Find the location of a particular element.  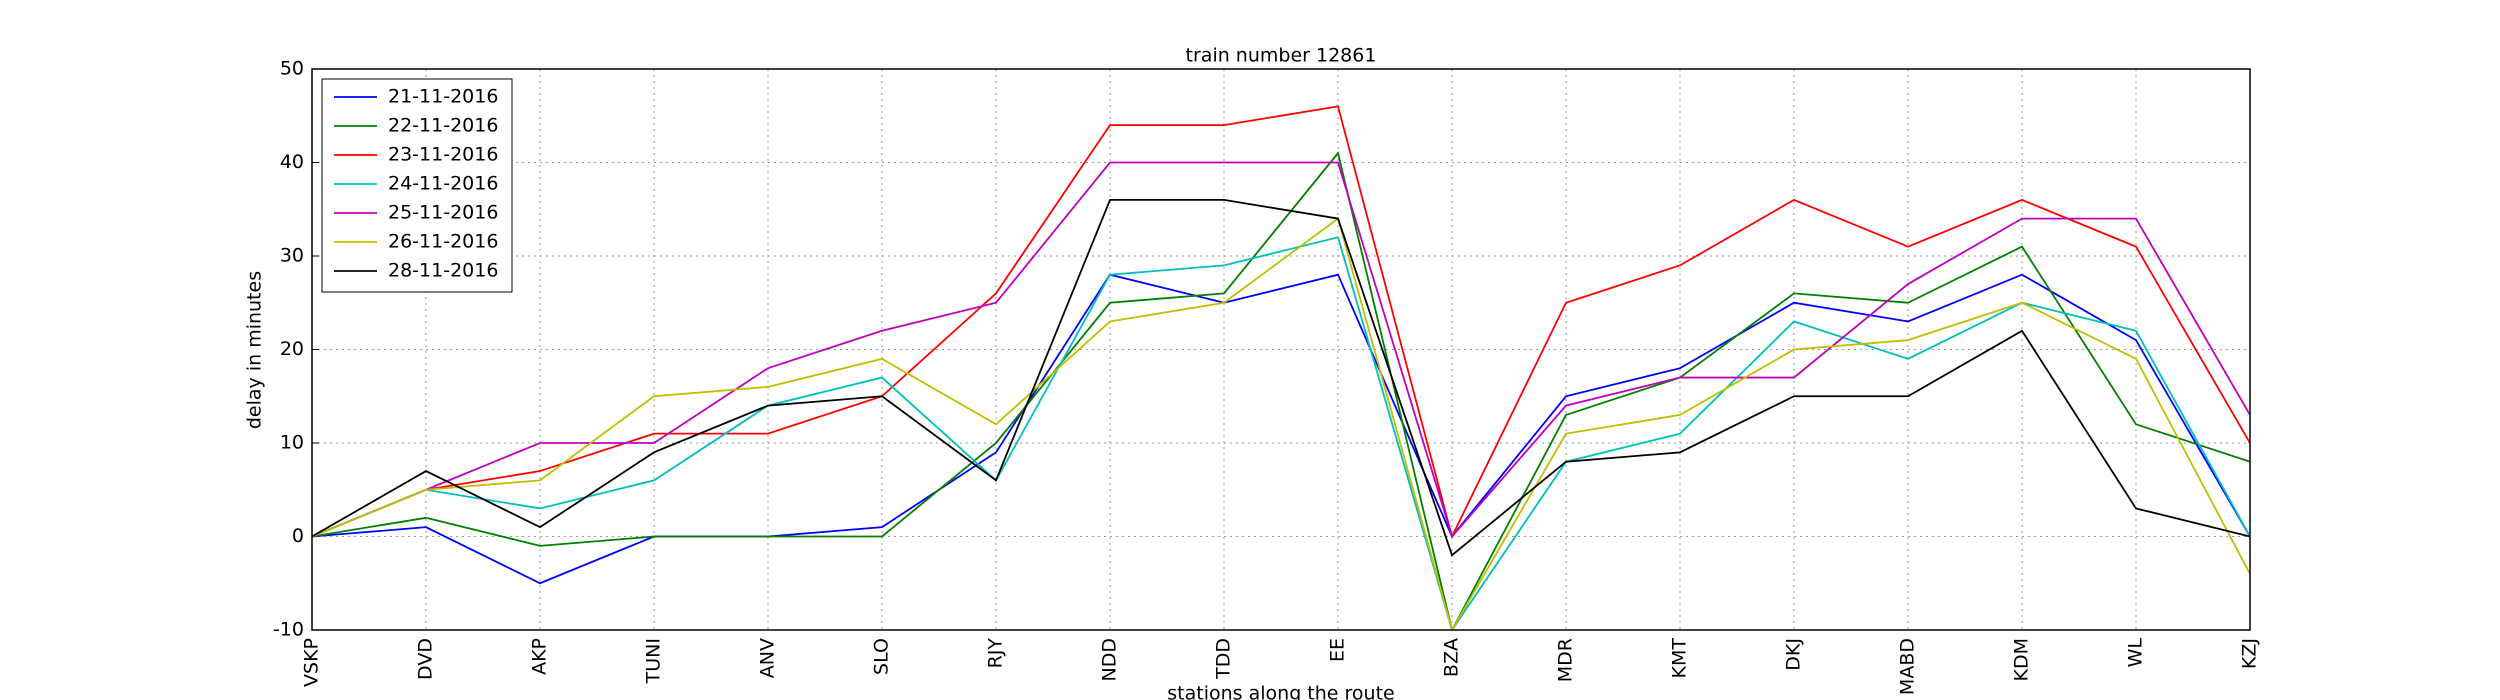

y-tick-label: 30 is located at coordinates (292, 256).